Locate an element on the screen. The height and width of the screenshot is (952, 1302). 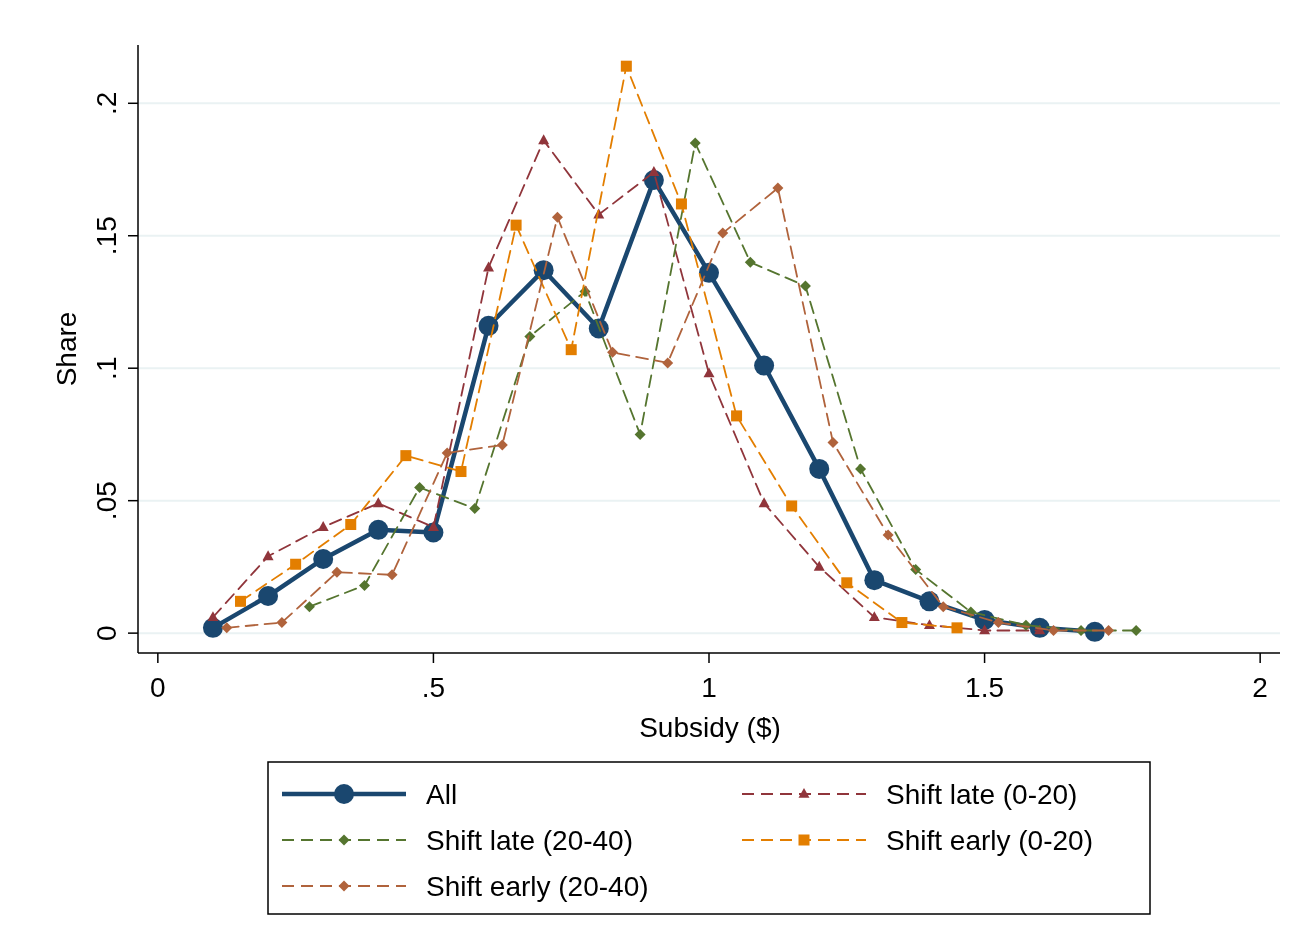
x-tick-label: 0 is located at coordinates (158, 687).